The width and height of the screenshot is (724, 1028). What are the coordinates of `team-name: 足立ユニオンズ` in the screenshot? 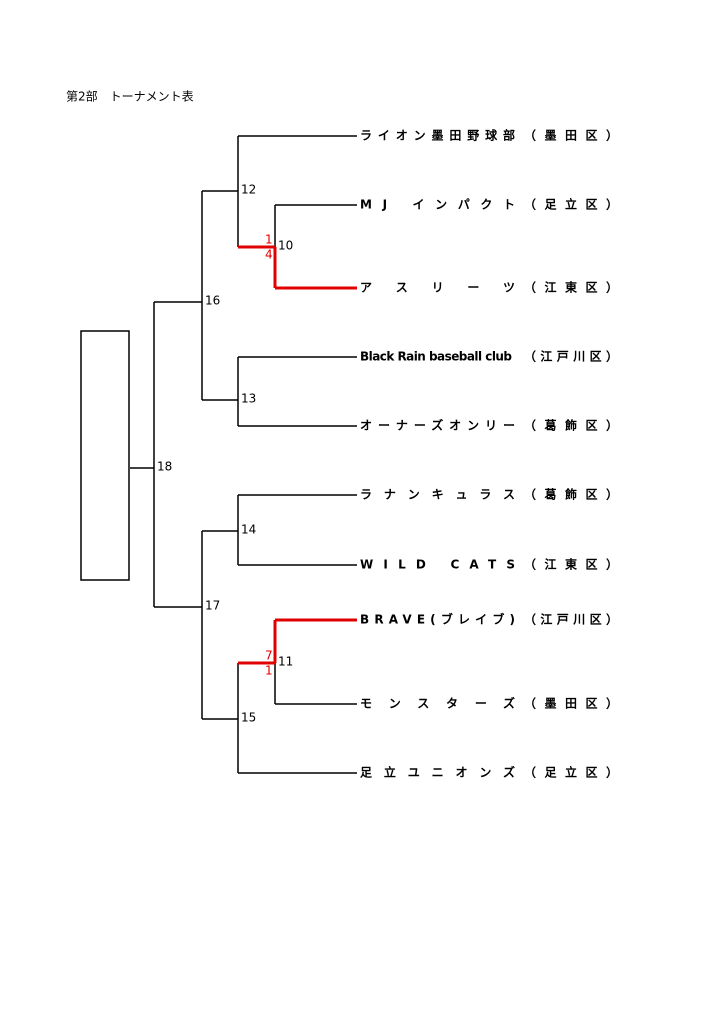 It's located at (437, 772).